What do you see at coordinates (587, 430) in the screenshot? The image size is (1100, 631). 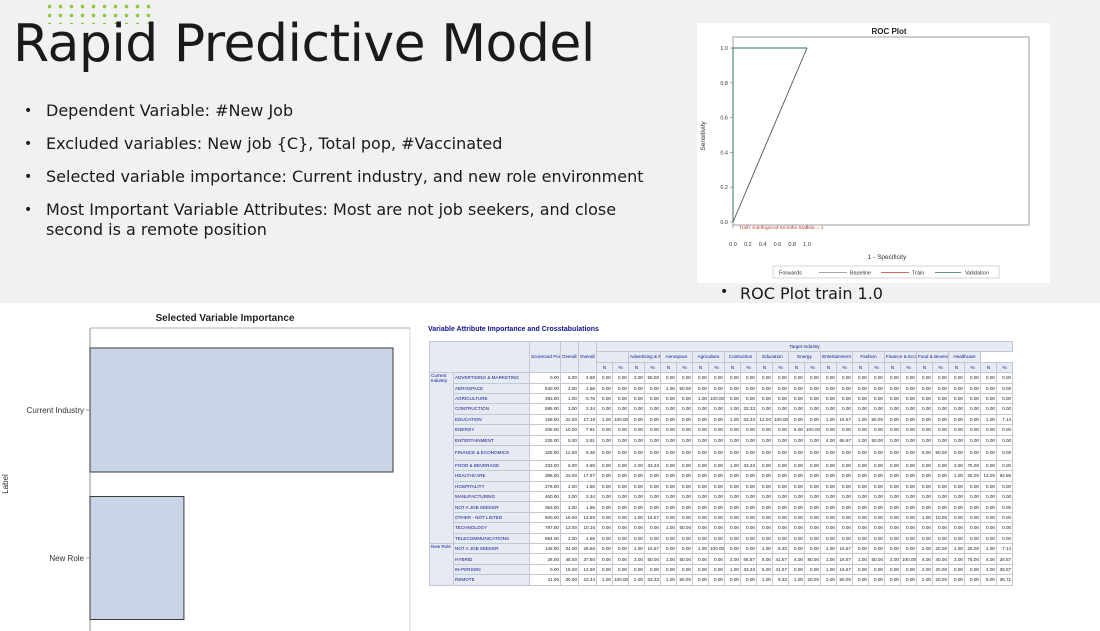 I see `table-cell: 7.81` at bounding box center [587, 430].